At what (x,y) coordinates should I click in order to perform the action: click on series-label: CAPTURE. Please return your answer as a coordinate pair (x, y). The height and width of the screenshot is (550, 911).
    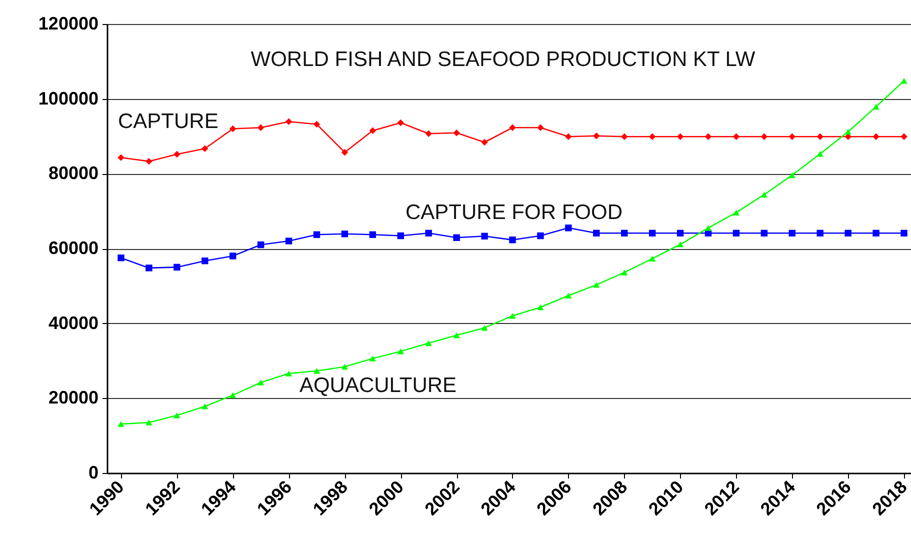
    Looking at the image, I should click on (168, 121).